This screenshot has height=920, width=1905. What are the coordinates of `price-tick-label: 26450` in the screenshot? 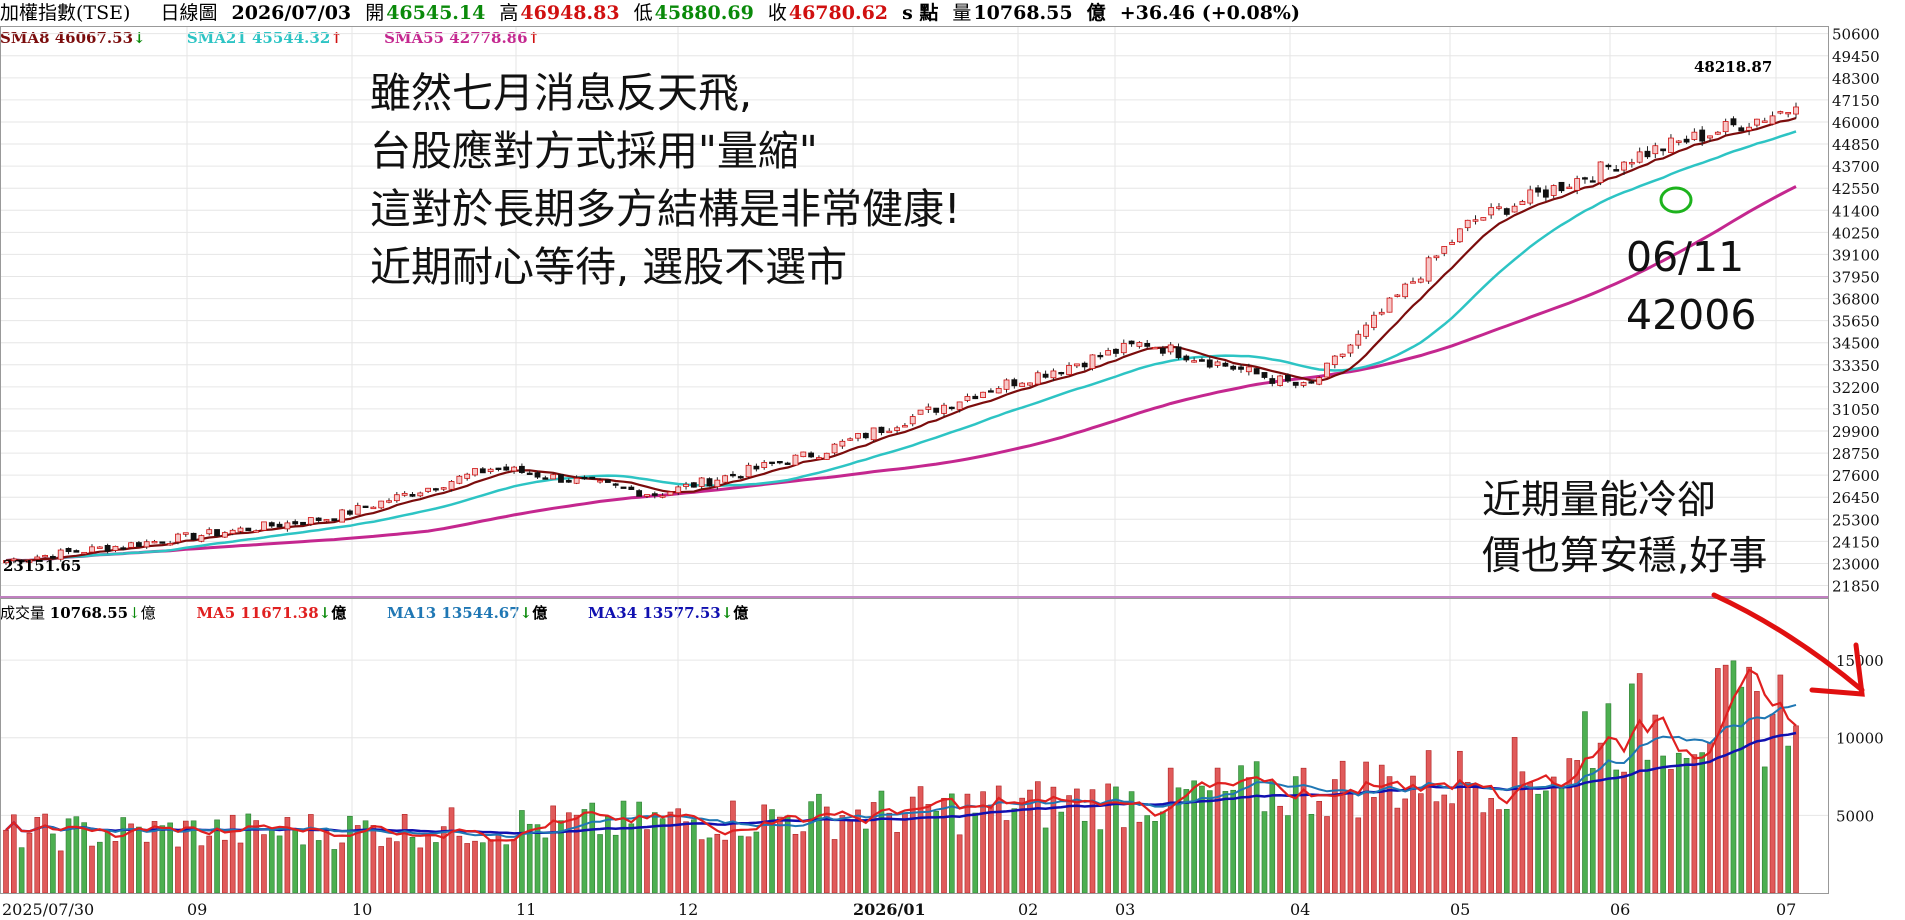 It's located at (1856, 498).